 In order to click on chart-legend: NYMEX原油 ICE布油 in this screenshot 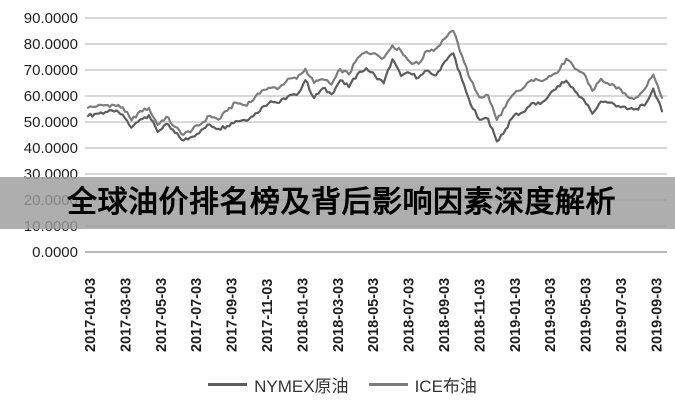, I will do `click(337, 384)`.